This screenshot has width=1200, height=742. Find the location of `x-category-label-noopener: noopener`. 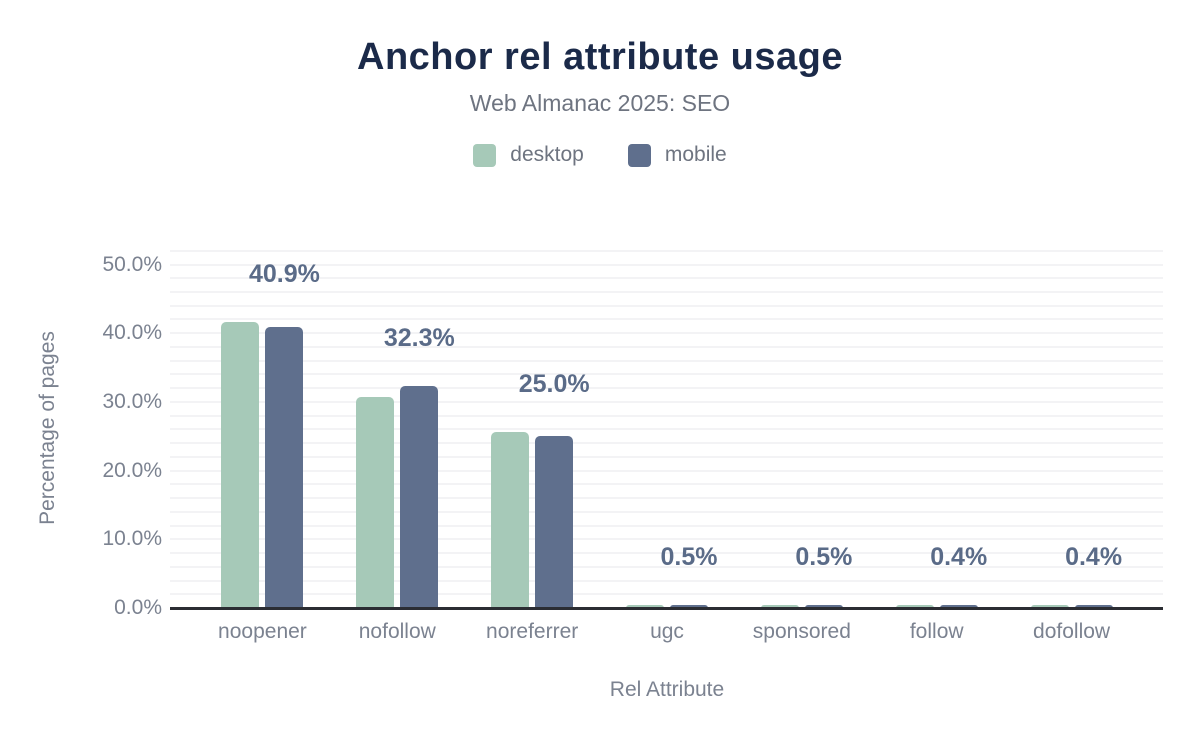

x-category-label-noopener: noopener is located at coordinates (262, 631).